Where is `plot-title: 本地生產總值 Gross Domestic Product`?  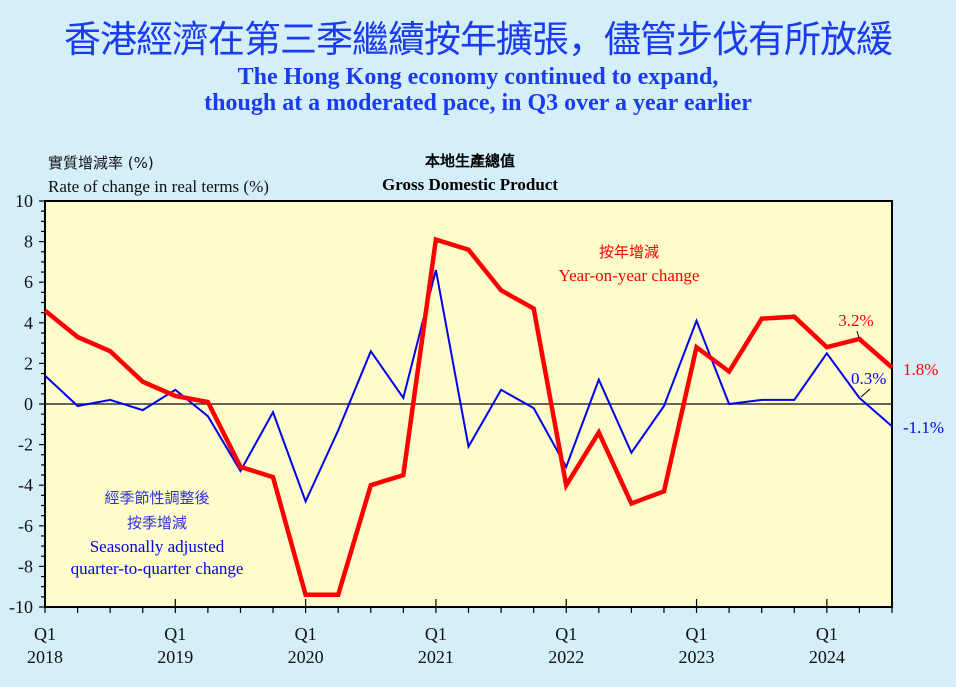 plot-title: 本地生產總值 Gross Domestic Product is located at coordinates (470, 173).